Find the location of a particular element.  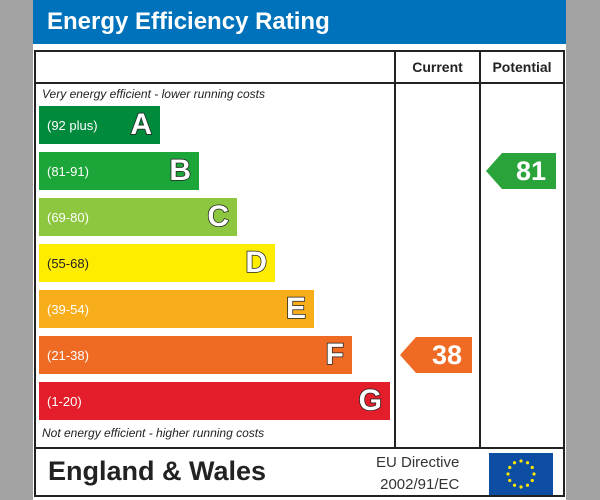

directive-line2: 2002/91/EC is located at coordinates (420, 484).